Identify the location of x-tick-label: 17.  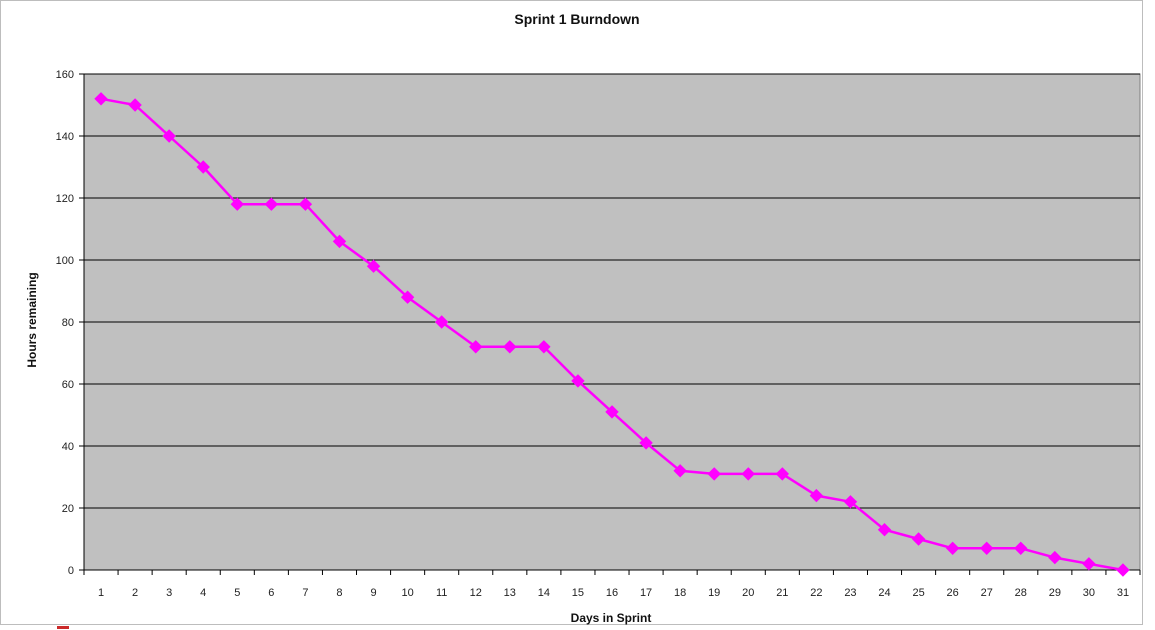
(646, 593).